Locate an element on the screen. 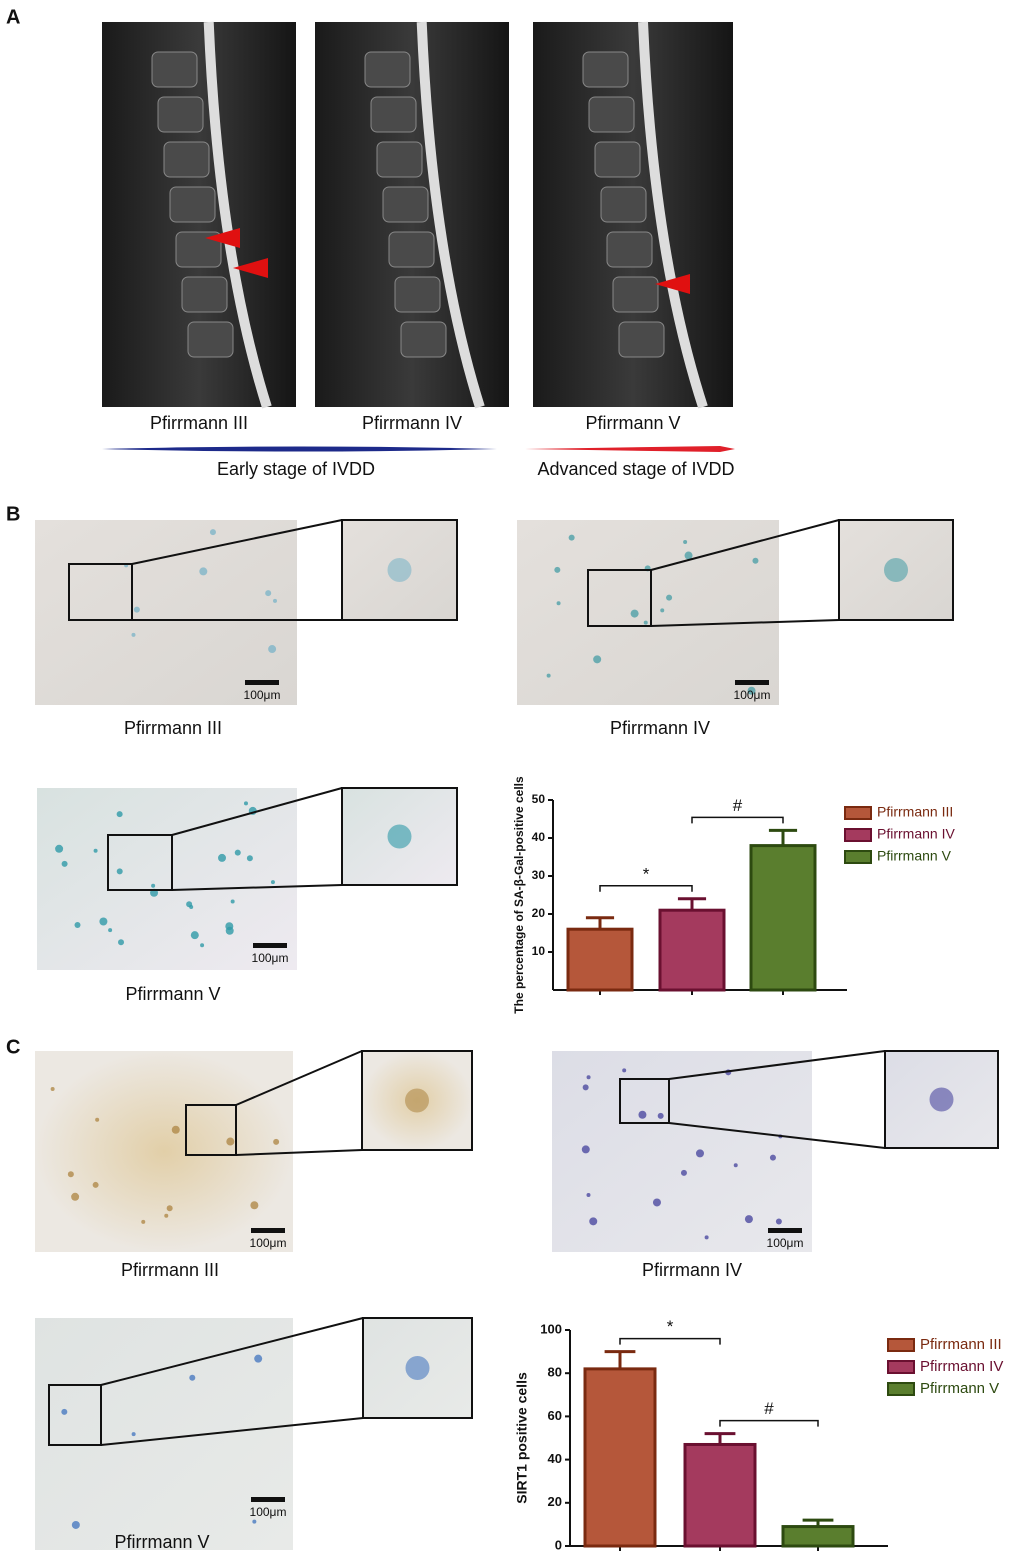 The height and width of the screenshot is (1556, 1020). y-tick-label: 40 is located at coordinates (555, 1458).